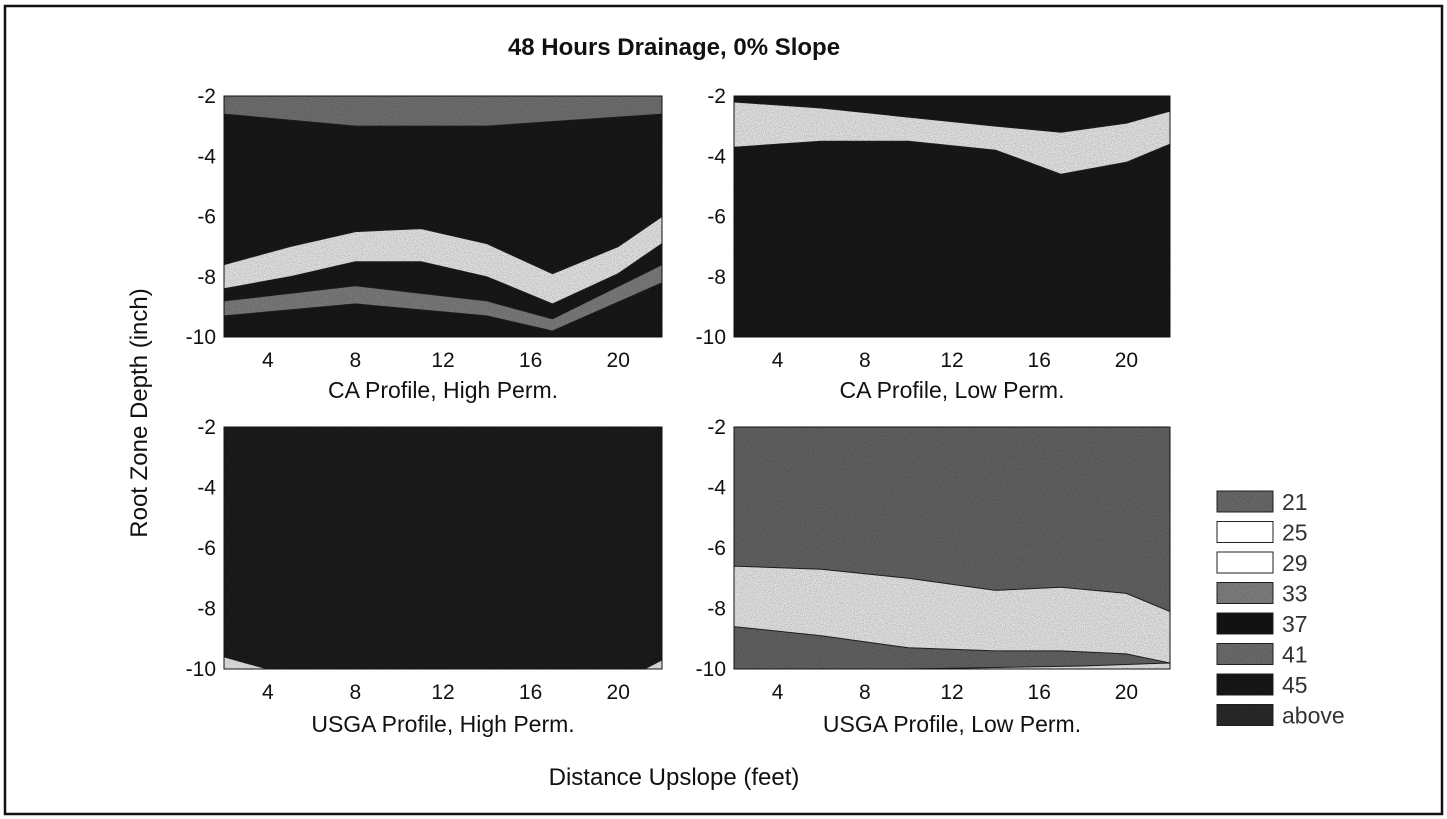  What do you see at coordinates (952, 724) in the screenshot?
I see `panel-subtitle: USGA Profile, Low Perm.` at bounding box center [952, 724].